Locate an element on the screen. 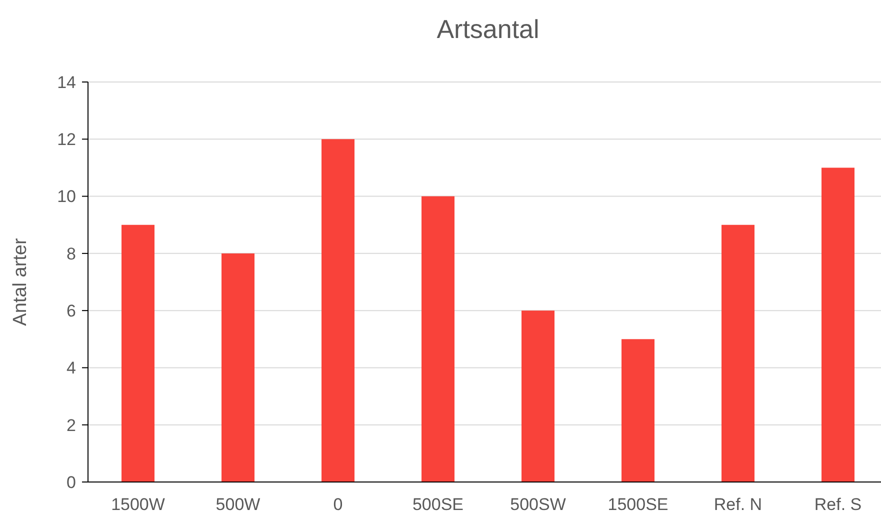 This screenshot has height=524, width=881. y-tick-label: 12 is located at coordinates (66, 140).